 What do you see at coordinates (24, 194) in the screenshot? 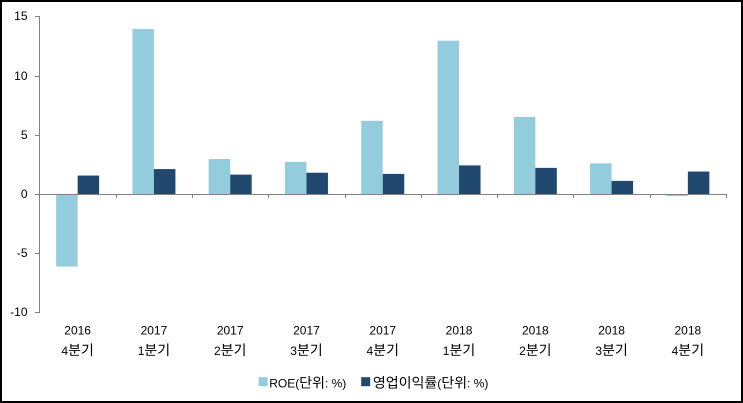
I see `svg-text: 0` at bounding box center [24, 194].